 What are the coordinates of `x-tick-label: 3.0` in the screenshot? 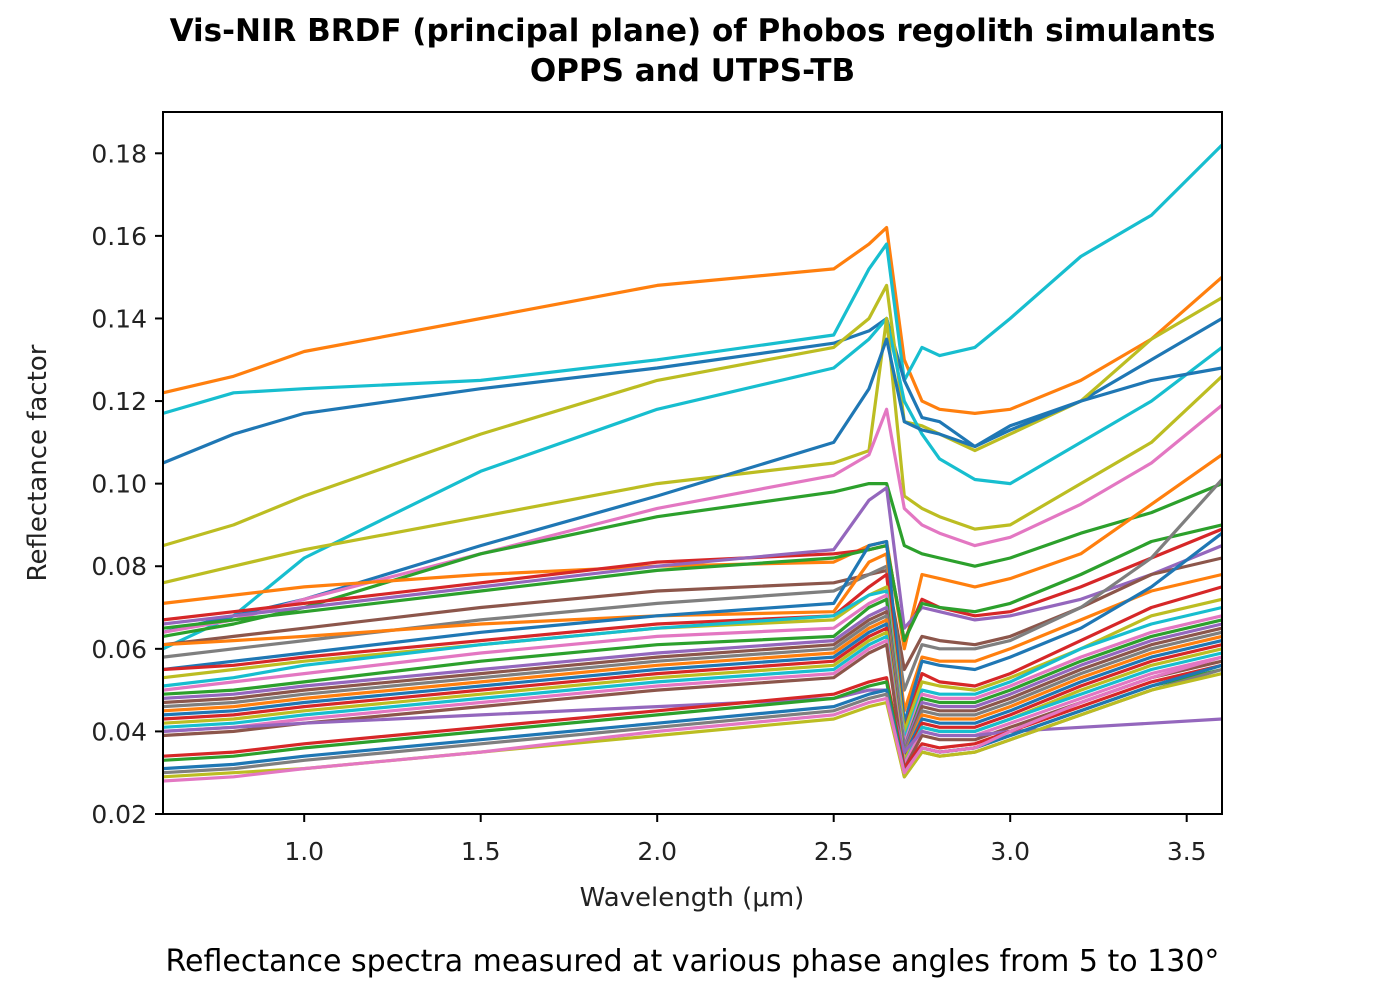 It's located at (1010, 851).